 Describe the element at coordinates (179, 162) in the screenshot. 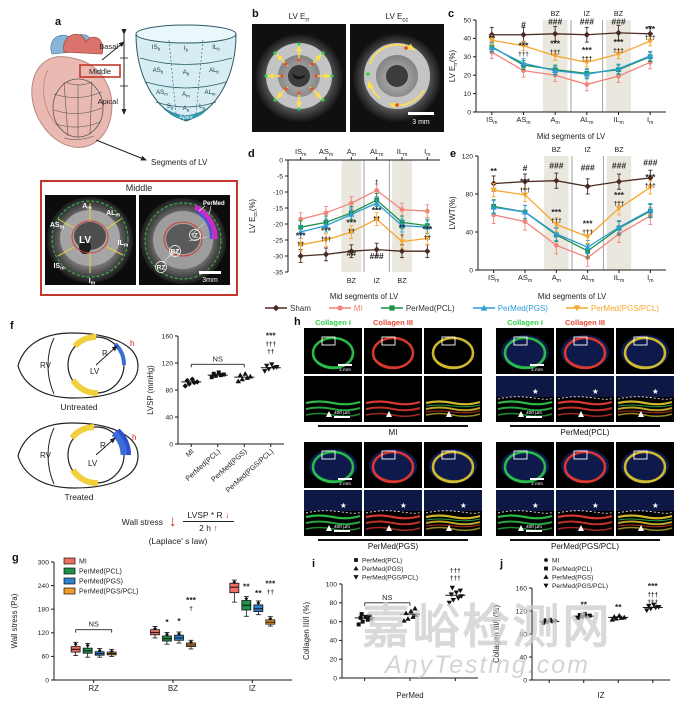

I see `segments-caption: Segments of LV` at that location.